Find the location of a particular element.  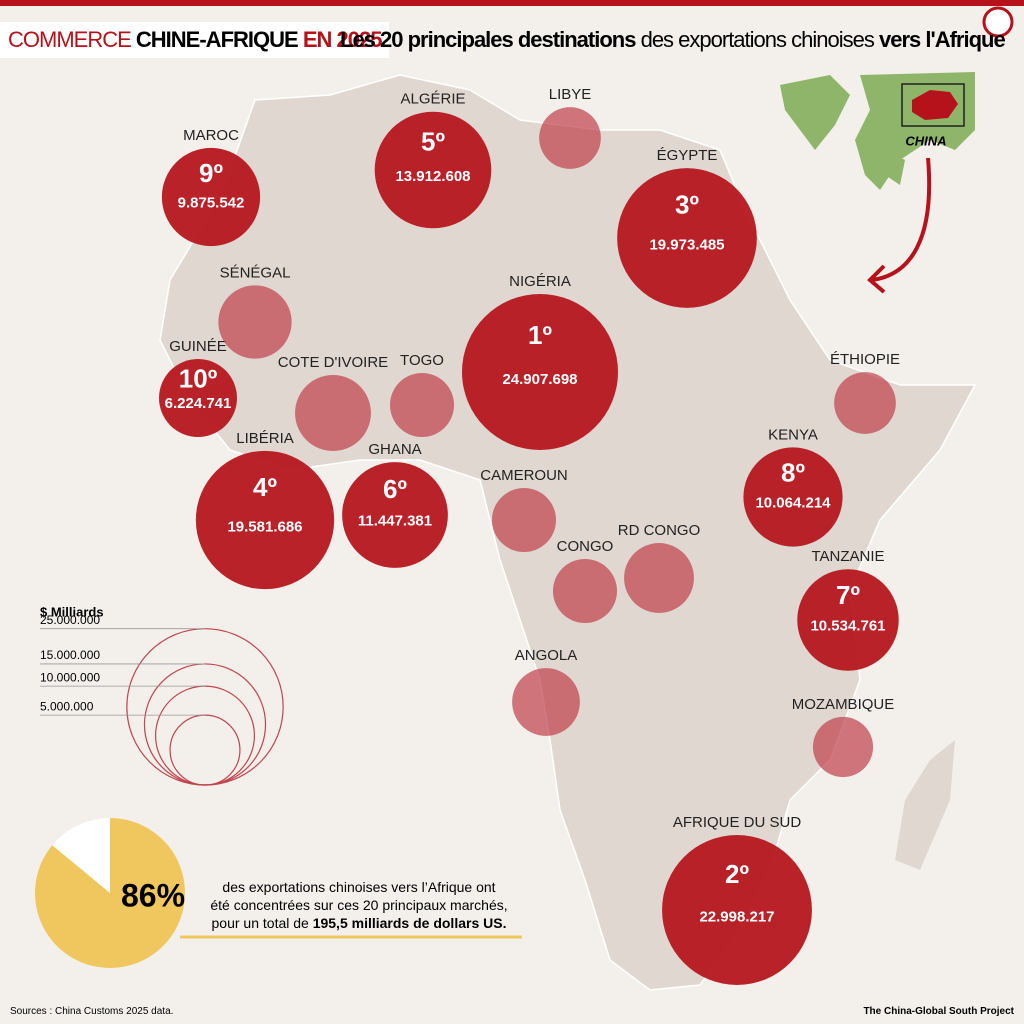

country-label: CAMEROUN is located at coordinates (524, 475).